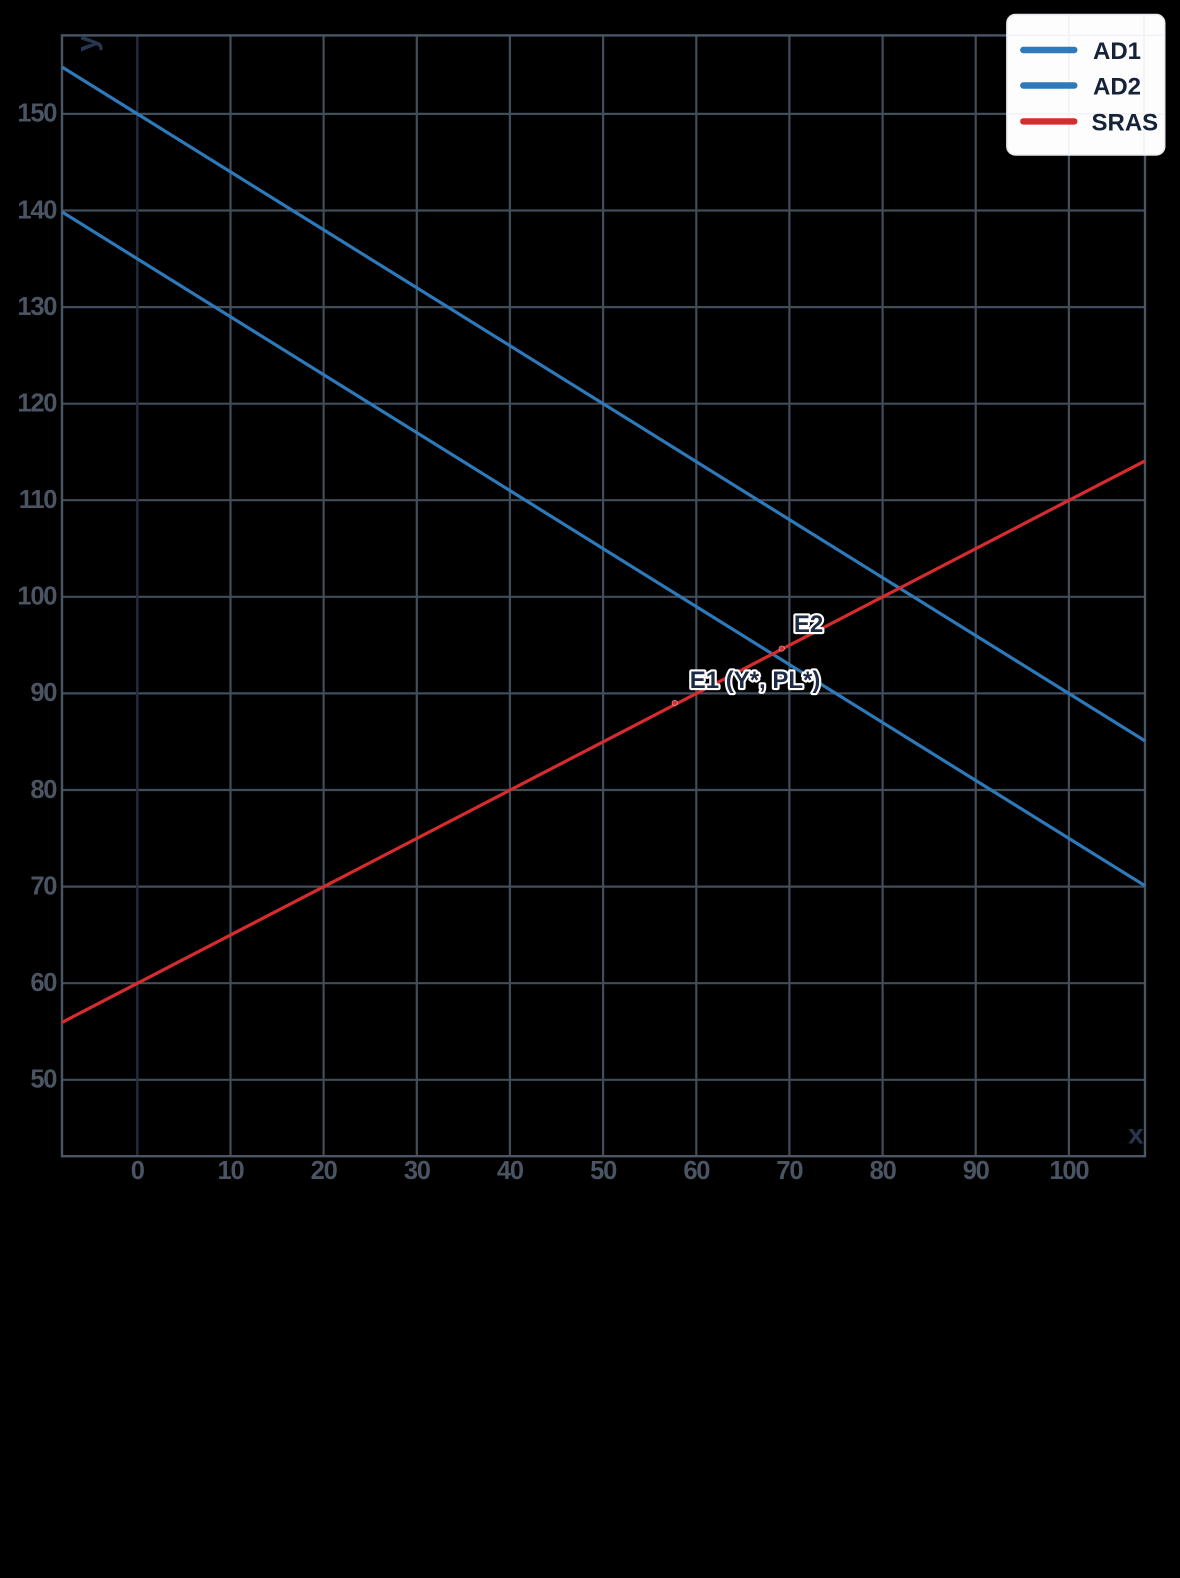 The image size is (1180, 1578). Describe the element at coordinates (37, 114) in the screenshot. I see `svg-text: 150` at that location.